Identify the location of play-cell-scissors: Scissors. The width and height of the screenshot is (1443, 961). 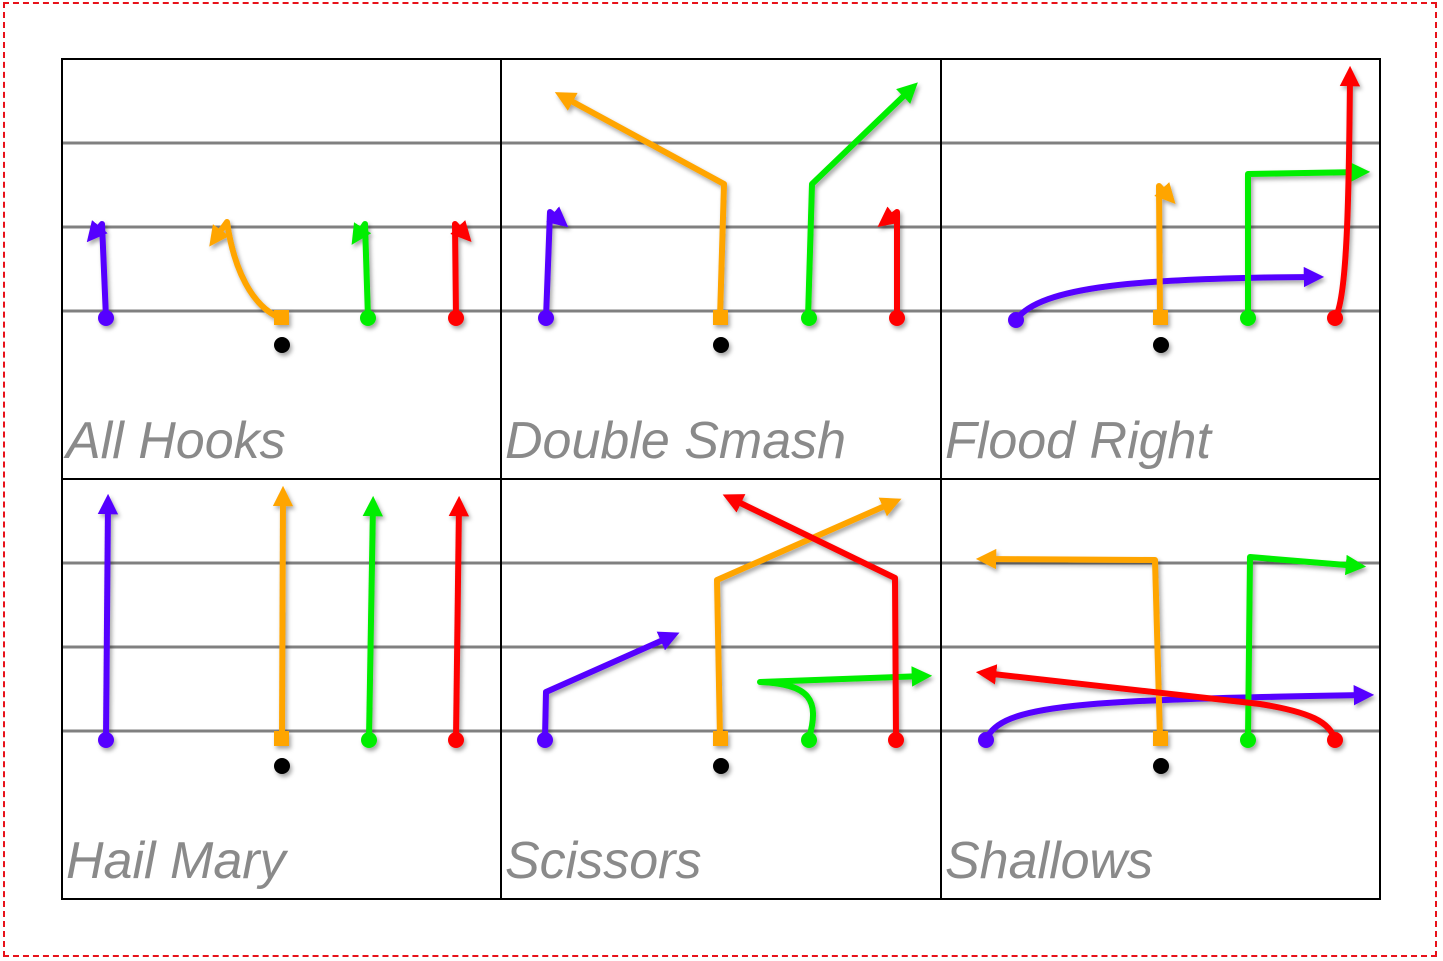
(720, 692).